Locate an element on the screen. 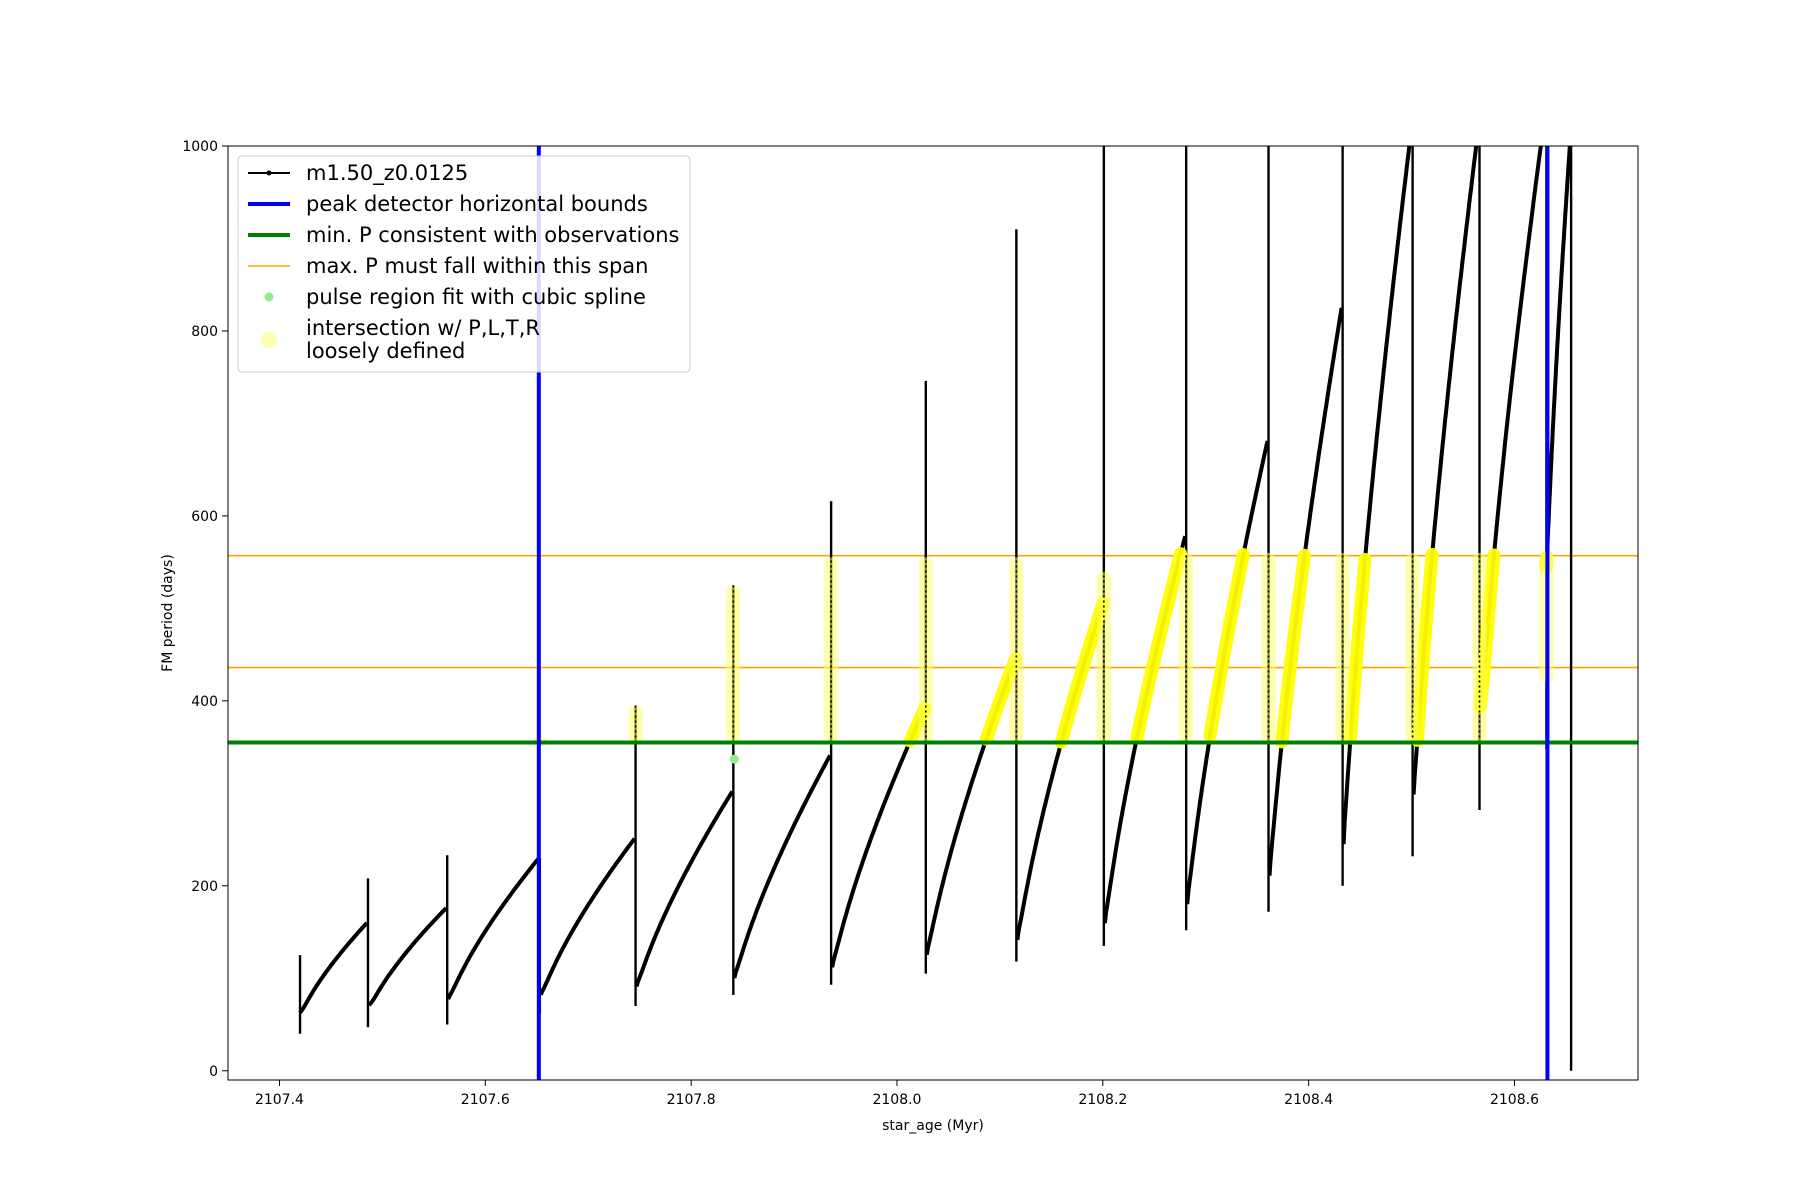 This screenshot has height=1200, width=1800. y-tick-label-1: 200 is located at coordinates (204, 887).